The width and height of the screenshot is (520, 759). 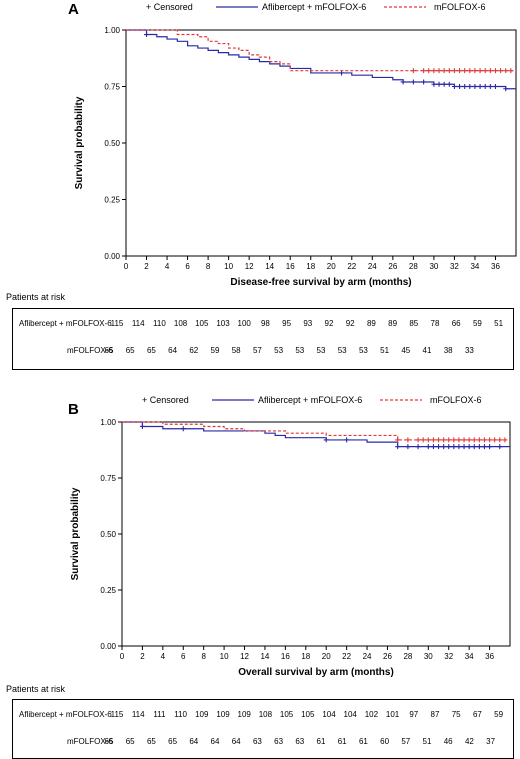 What do you see at coordinates (122, 656) in the screenshot?
I see `x-tick-label: 0` at bounding box center [122, 656].